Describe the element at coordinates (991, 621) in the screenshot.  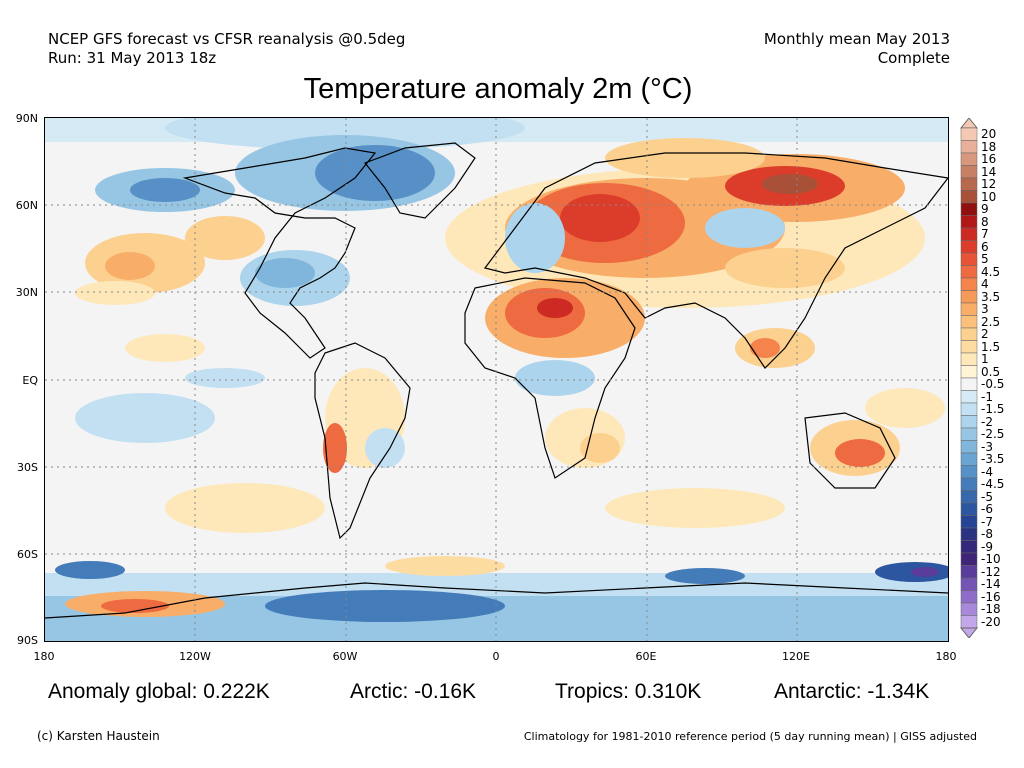
I see `colorbar-label: -20` at that location.